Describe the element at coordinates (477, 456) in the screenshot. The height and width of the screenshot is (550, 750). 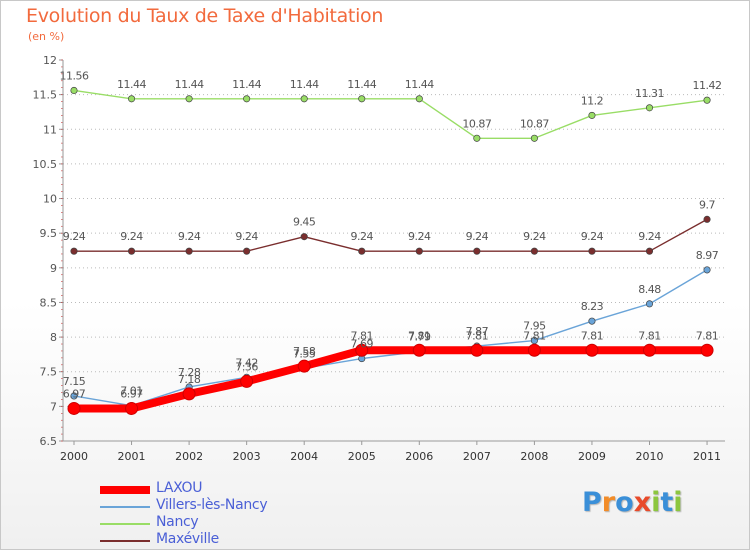
I see `x-tick-label: 2007` at that location.